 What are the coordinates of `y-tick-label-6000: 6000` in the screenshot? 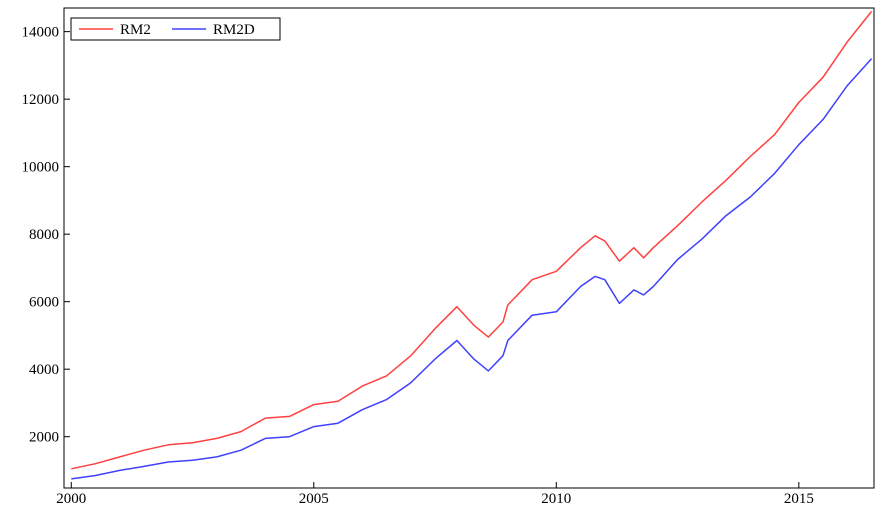 It's located at (44, 303).